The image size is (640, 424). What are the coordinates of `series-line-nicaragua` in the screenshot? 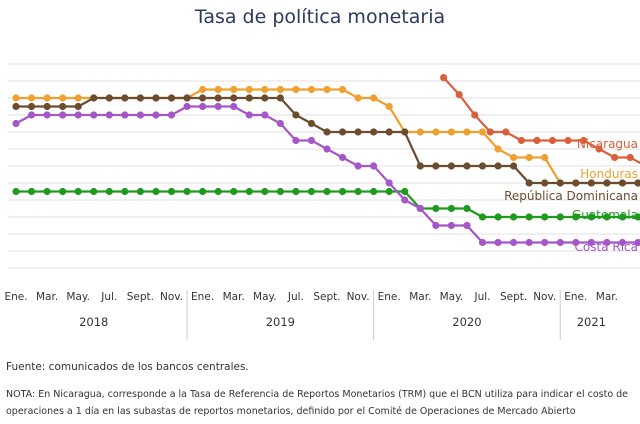 It's located at (541, 120).